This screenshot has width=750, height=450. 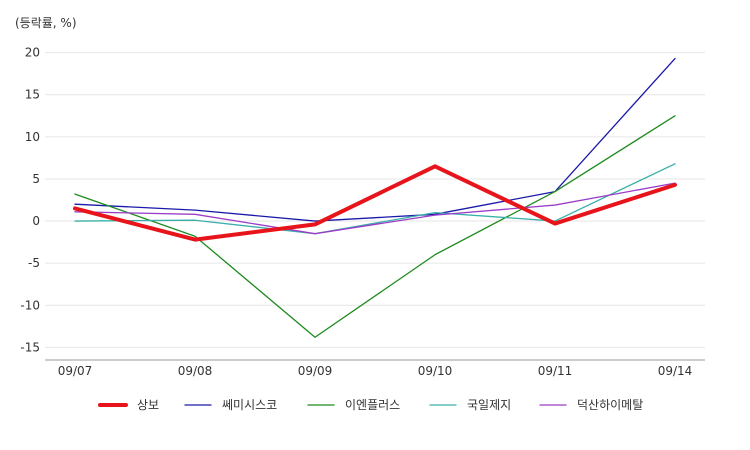 I want to click on y-tick-label: 10, so click(x=32, y=137).